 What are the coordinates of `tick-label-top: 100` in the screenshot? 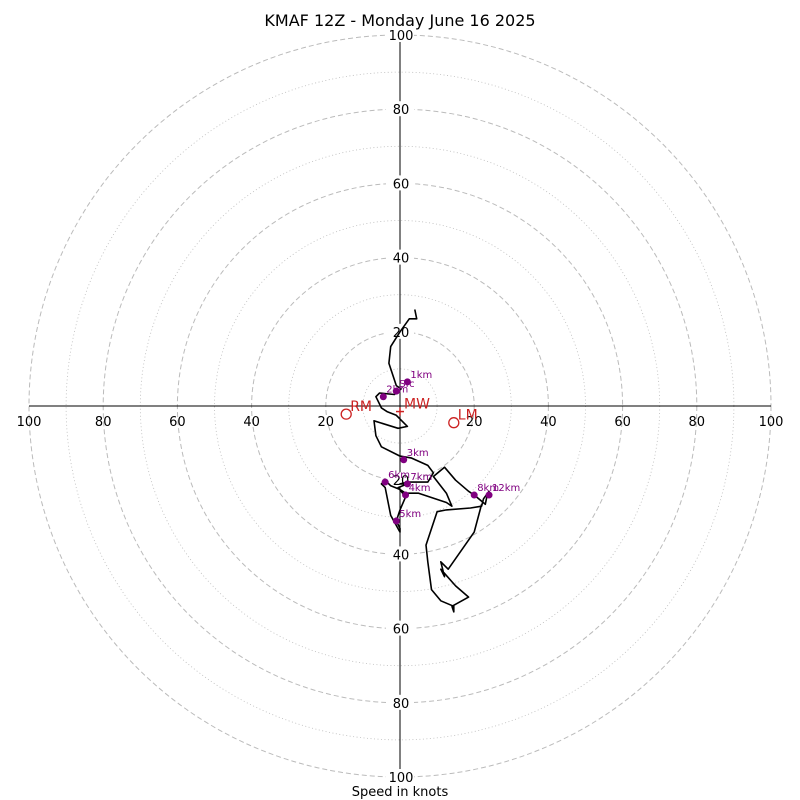 It's located at (401, 36).